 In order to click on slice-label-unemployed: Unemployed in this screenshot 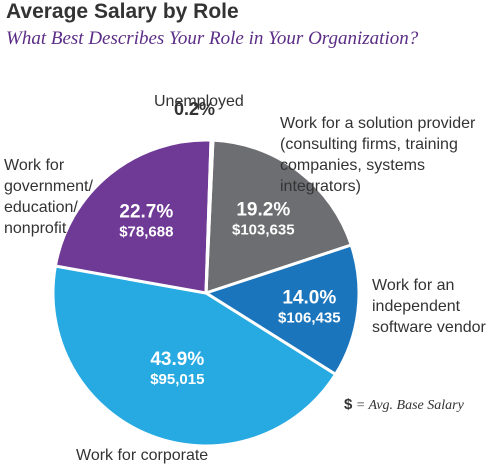, I will do `click(199, 101)`.